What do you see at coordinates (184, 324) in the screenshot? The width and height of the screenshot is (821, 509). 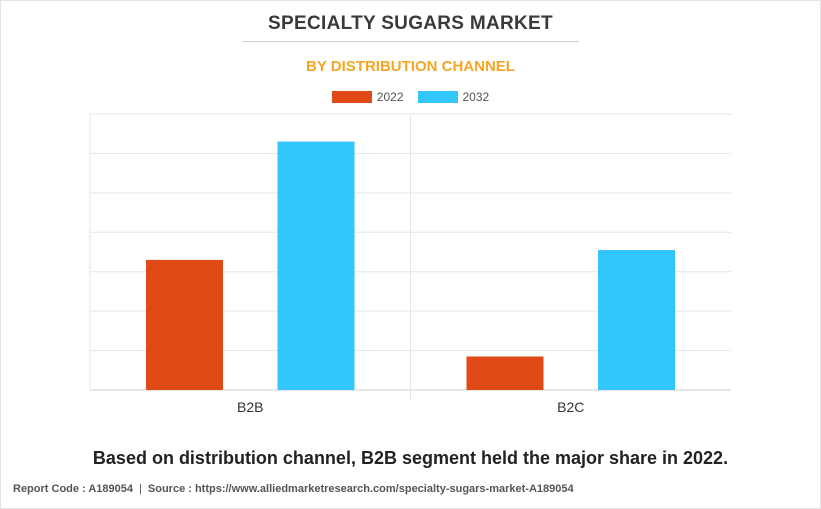 I see `bar-b2b-2022` at bounding box center [184, 324].